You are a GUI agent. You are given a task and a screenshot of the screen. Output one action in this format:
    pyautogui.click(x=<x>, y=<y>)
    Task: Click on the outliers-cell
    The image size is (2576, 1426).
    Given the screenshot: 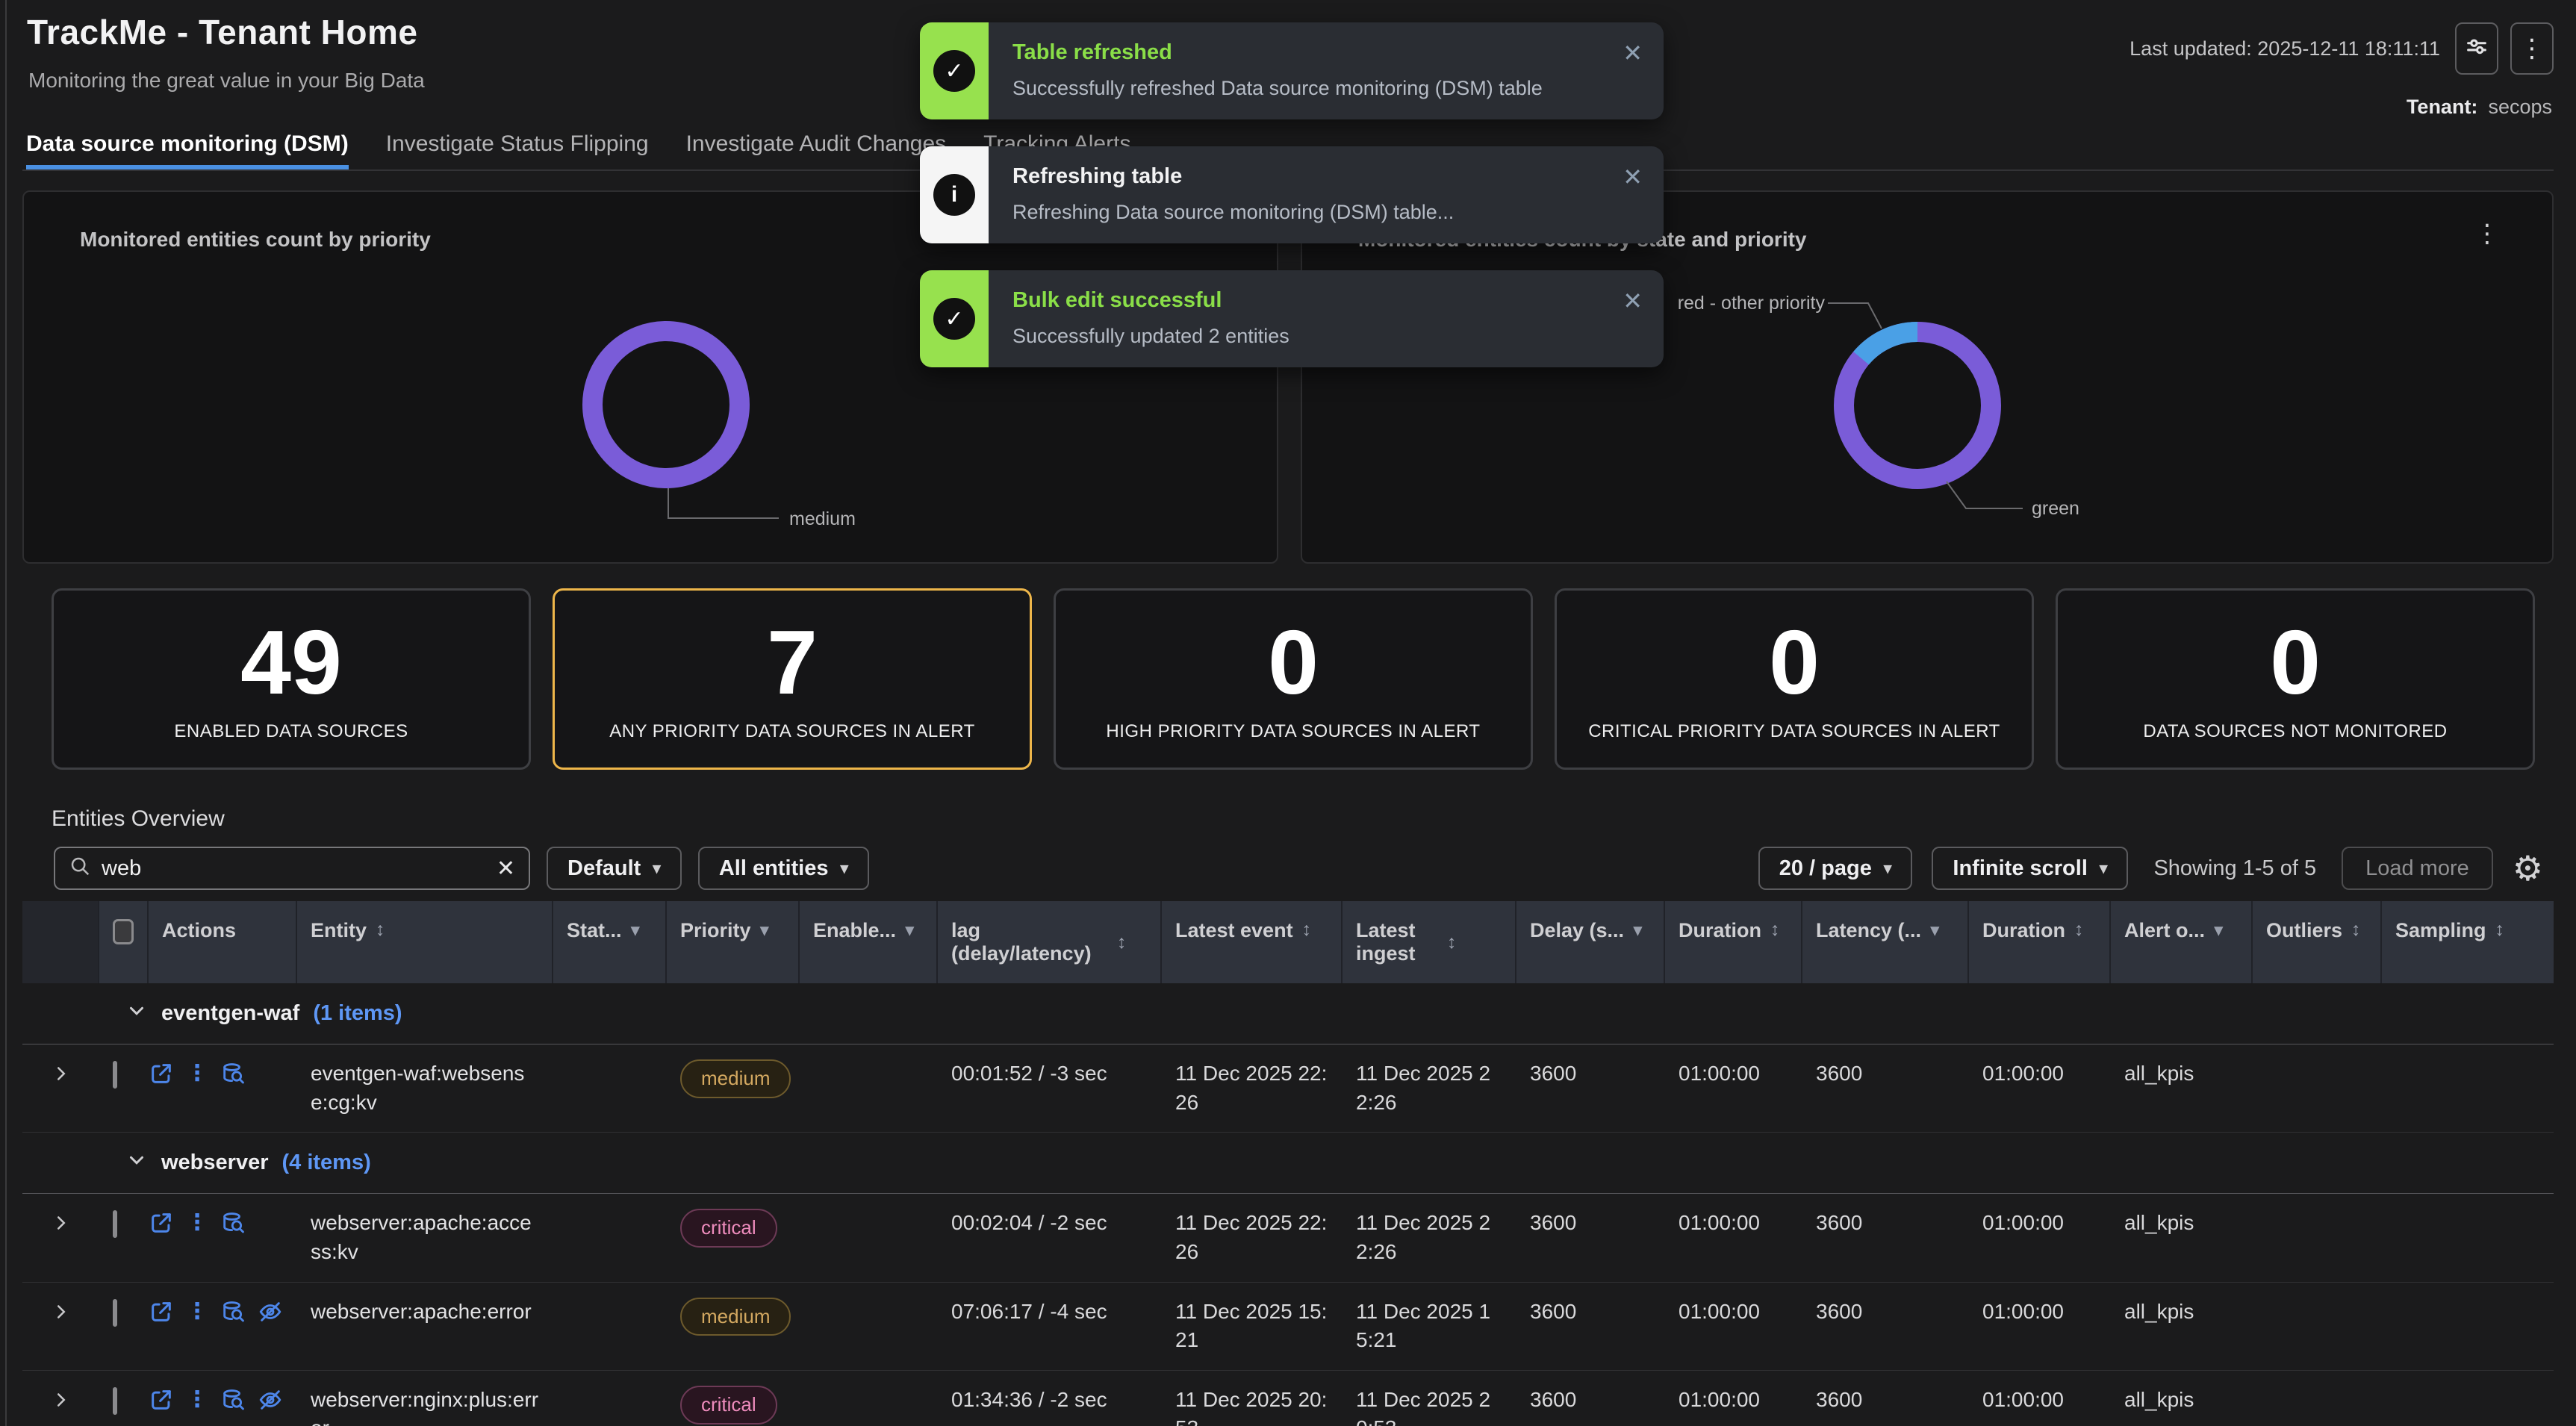 What is the action you would take?
    pyautogui.click(x=2317, y=1237)
    